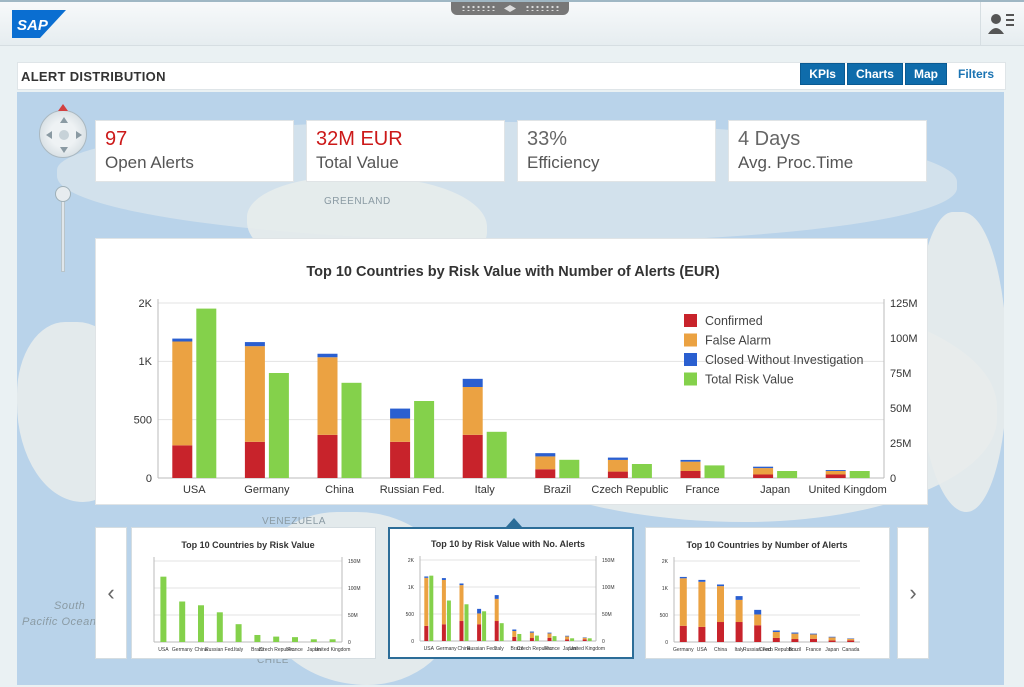 This screenshot has height=687, width=1024. Describe the element at coordinates (194, 151) in the screenshot. I see `kpi-open-alerts: 97 Open Alerts` at that location.